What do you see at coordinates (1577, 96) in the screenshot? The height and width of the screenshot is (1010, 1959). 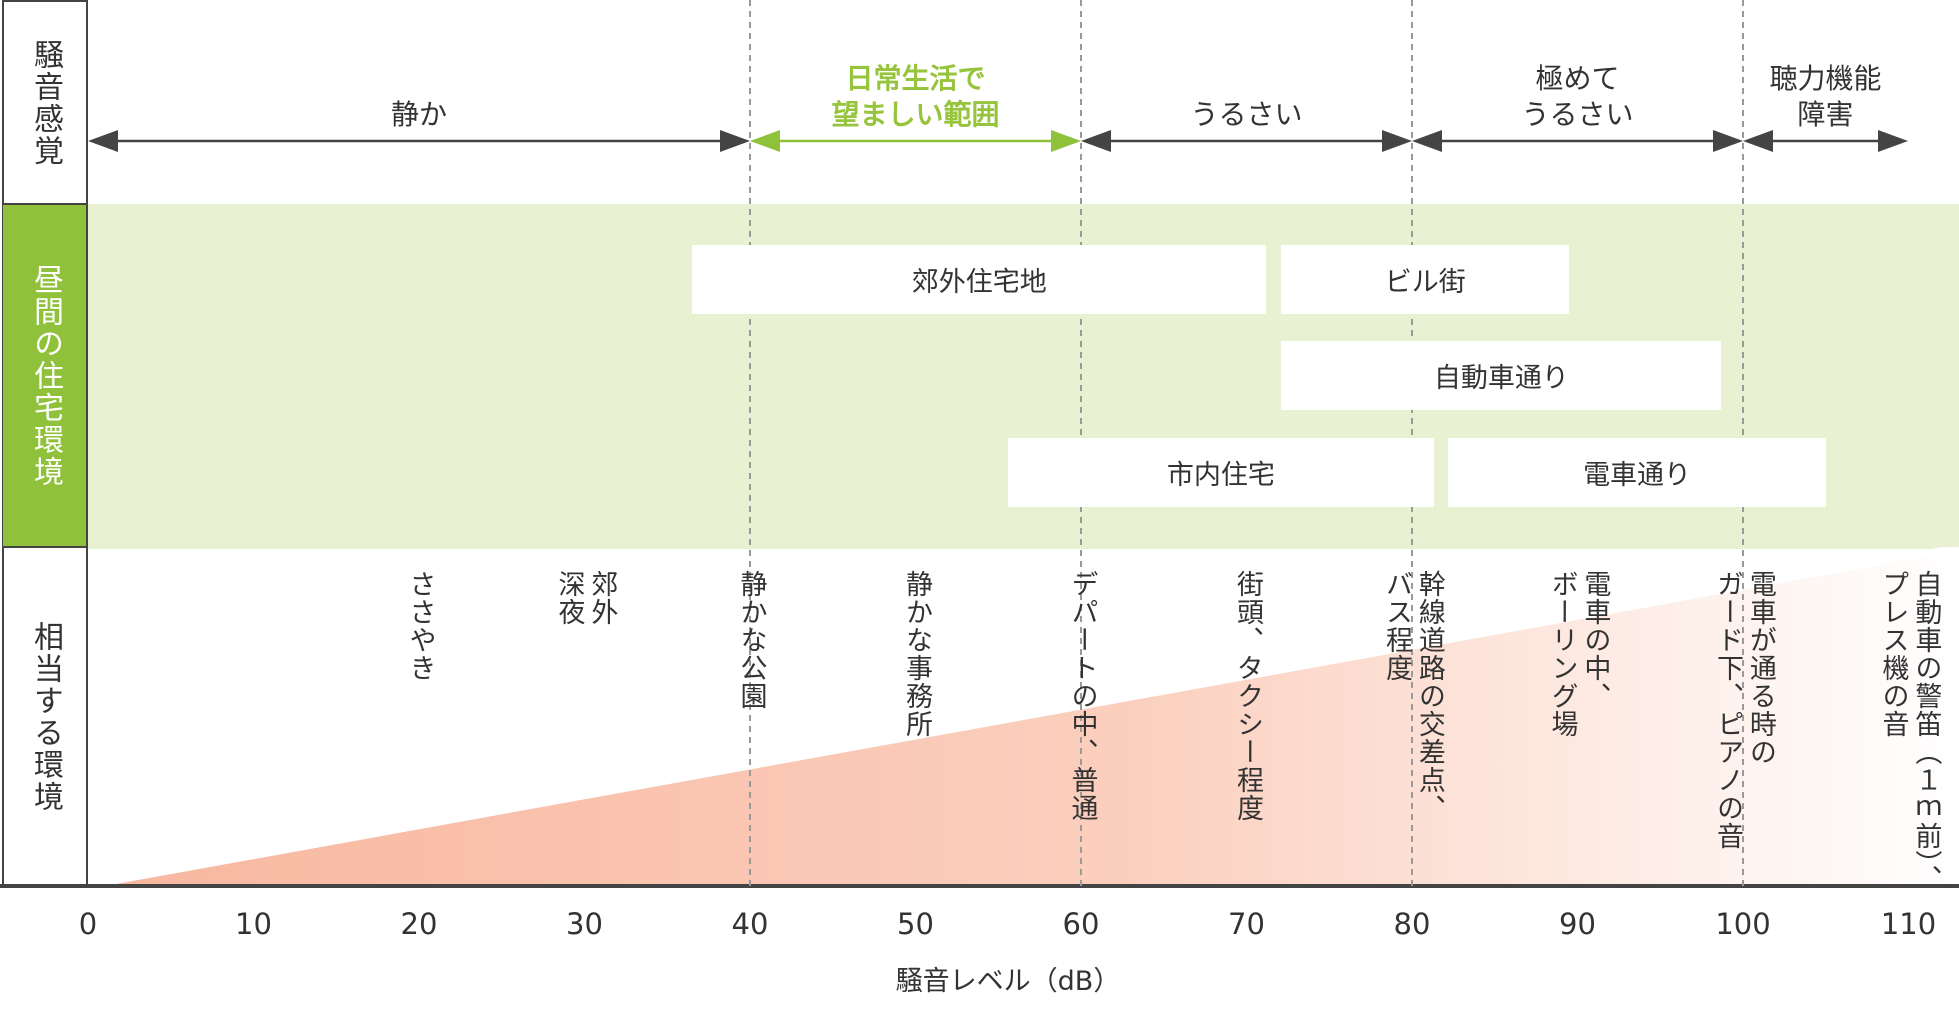 I see `feeling-label-3: 極めてうるさい` at bounding box center [1577, 96].